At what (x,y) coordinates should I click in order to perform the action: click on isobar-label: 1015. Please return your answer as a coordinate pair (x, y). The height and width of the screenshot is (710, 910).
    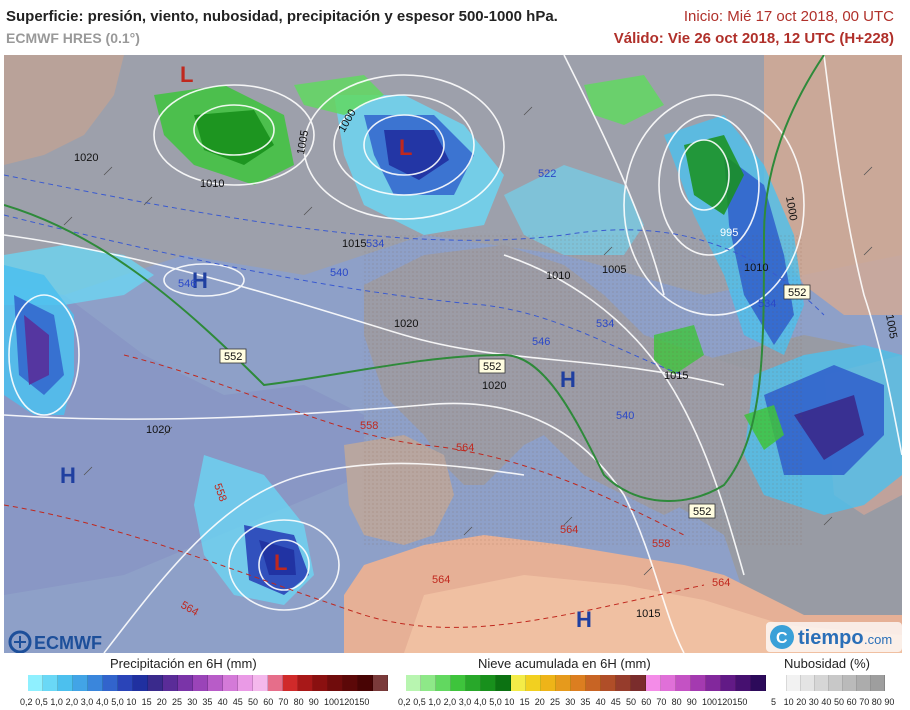
    Looking at the image, I should click on (676, 376).